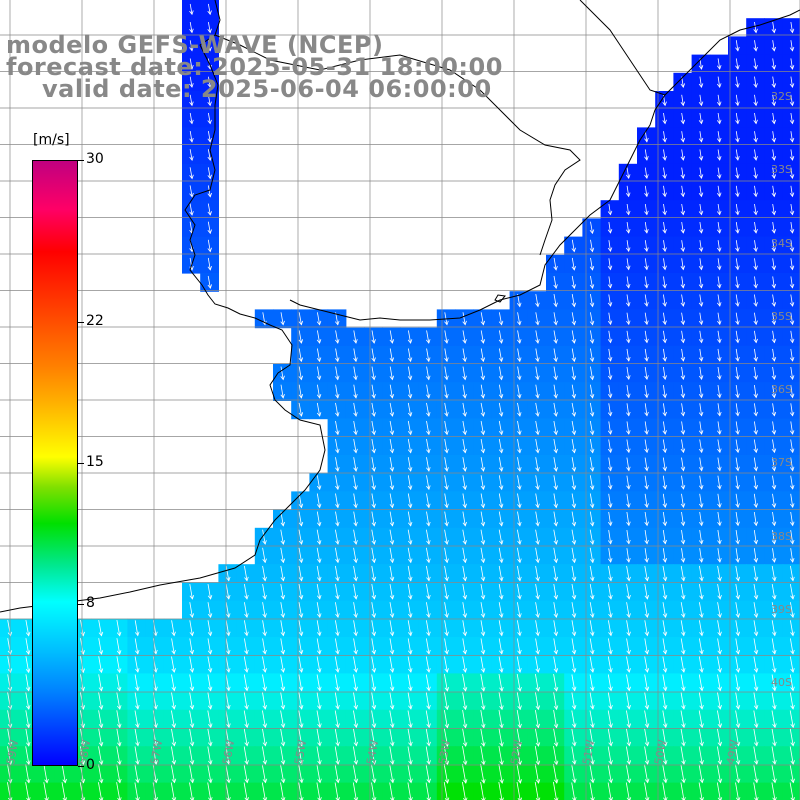  I want to click on lon-label: 52W, so click(516, 752).